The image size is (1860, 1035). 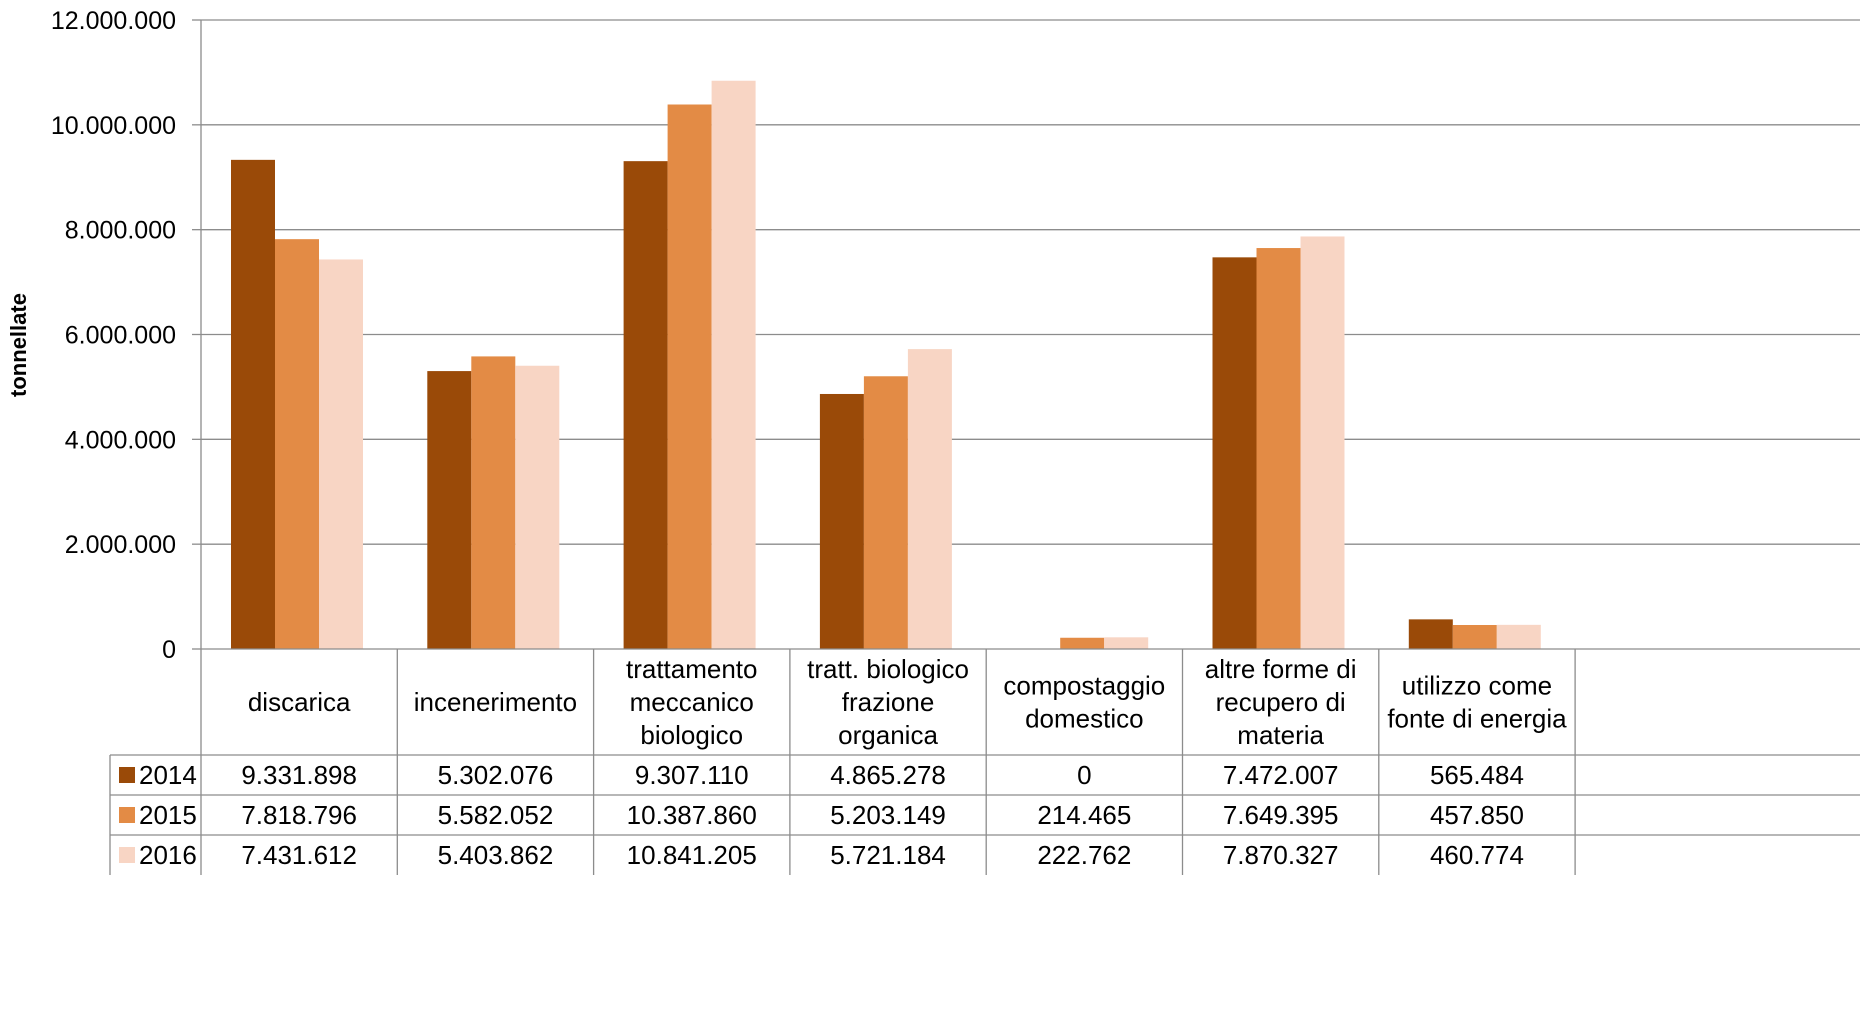 I want to click on category-label: compostaggio, so click(x=1084, y=686).